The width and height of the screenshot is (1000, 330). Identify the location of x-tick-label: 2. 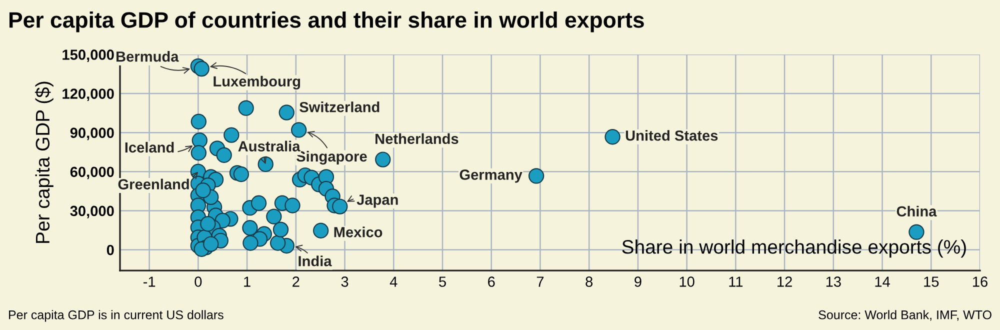
(296, 281).